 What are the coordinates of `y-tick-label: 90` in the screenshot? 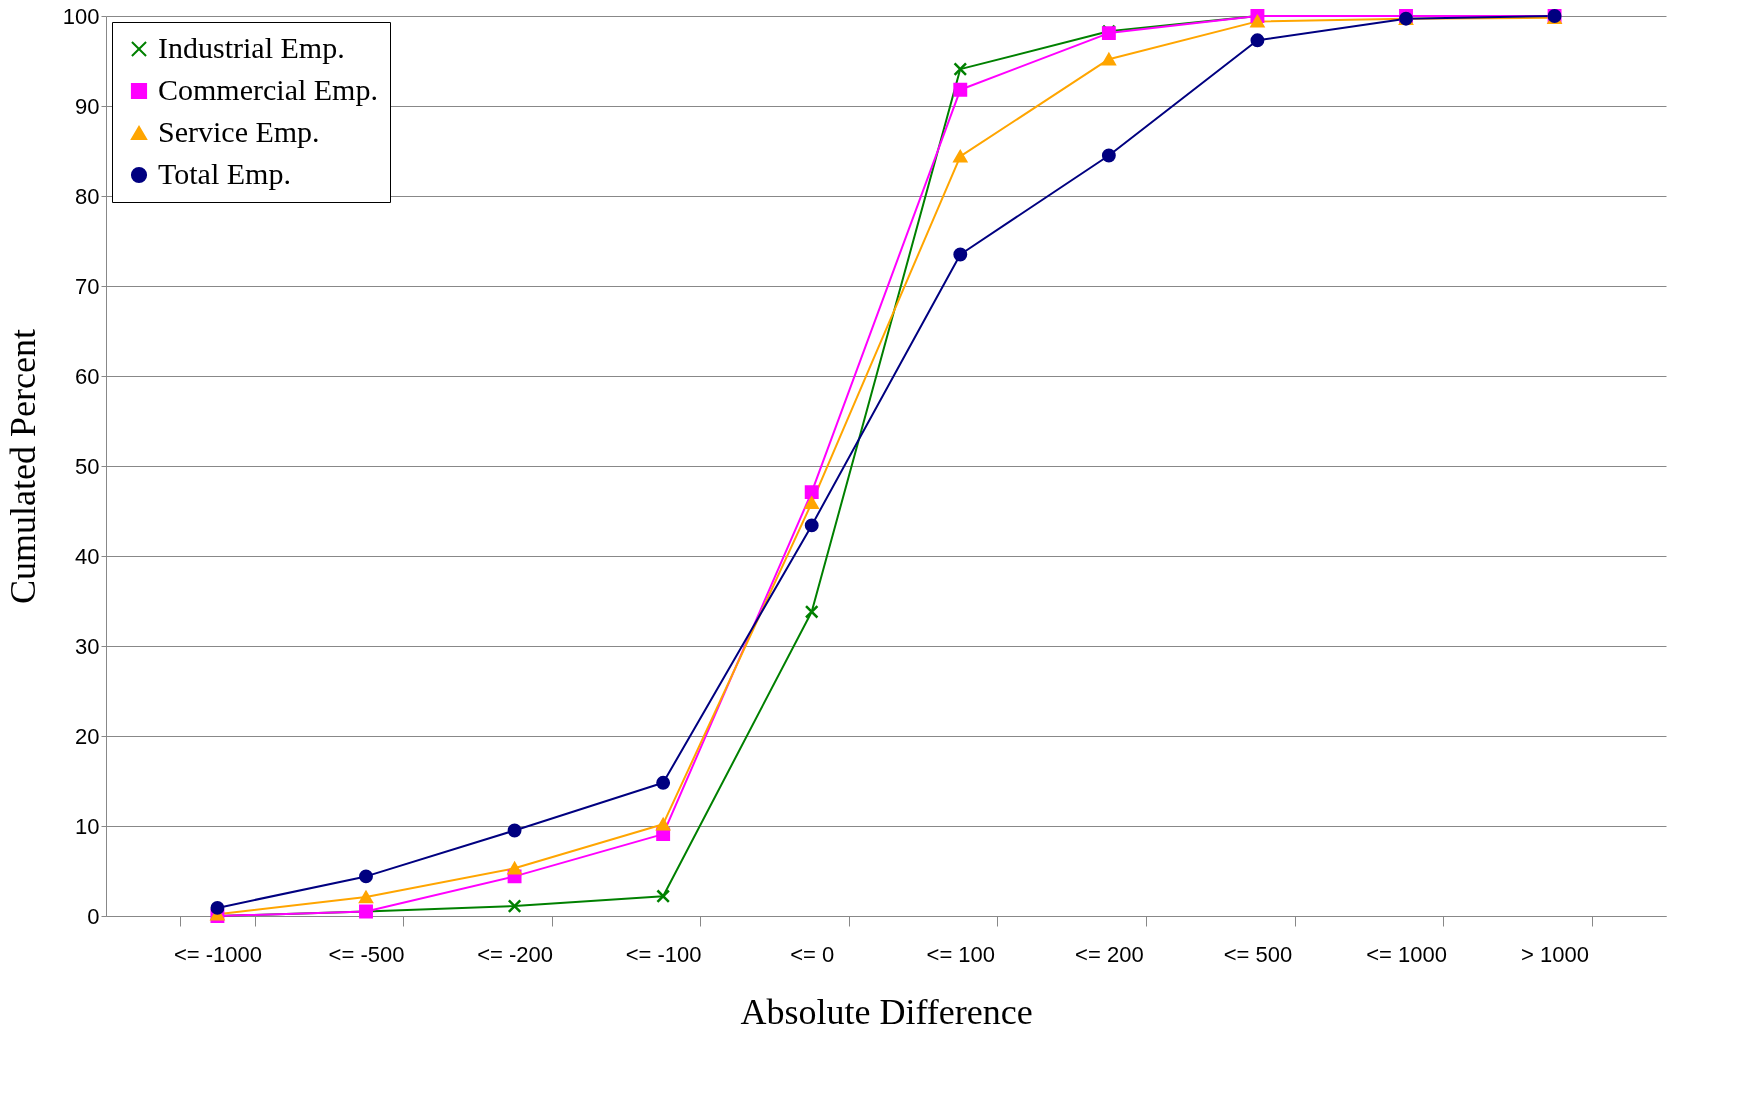 It's located at (87, 106).